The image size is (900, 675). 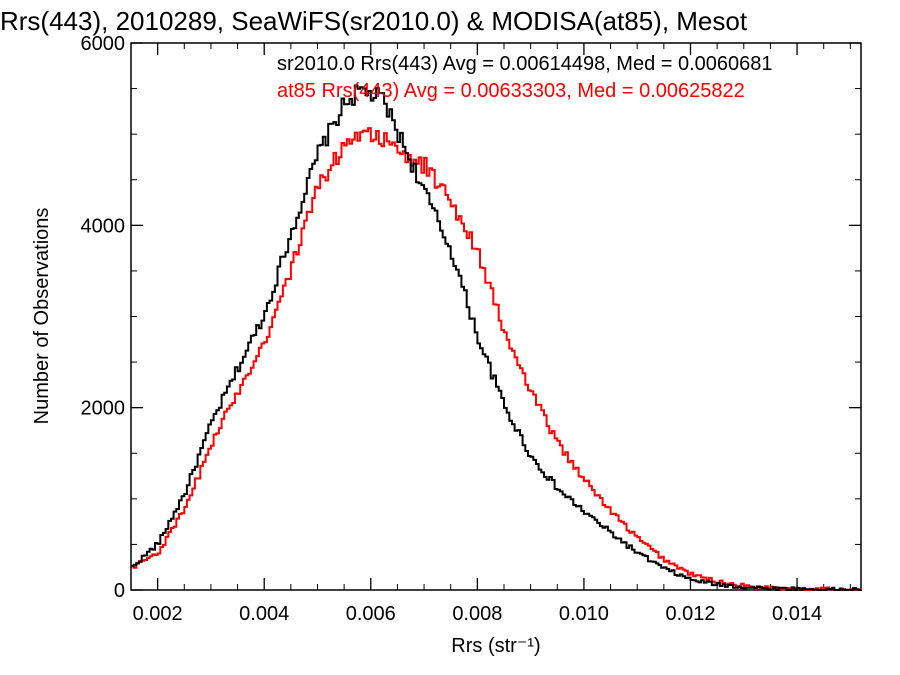 I want to click on y-tick-label: 6000, so click(x=103, y=44).